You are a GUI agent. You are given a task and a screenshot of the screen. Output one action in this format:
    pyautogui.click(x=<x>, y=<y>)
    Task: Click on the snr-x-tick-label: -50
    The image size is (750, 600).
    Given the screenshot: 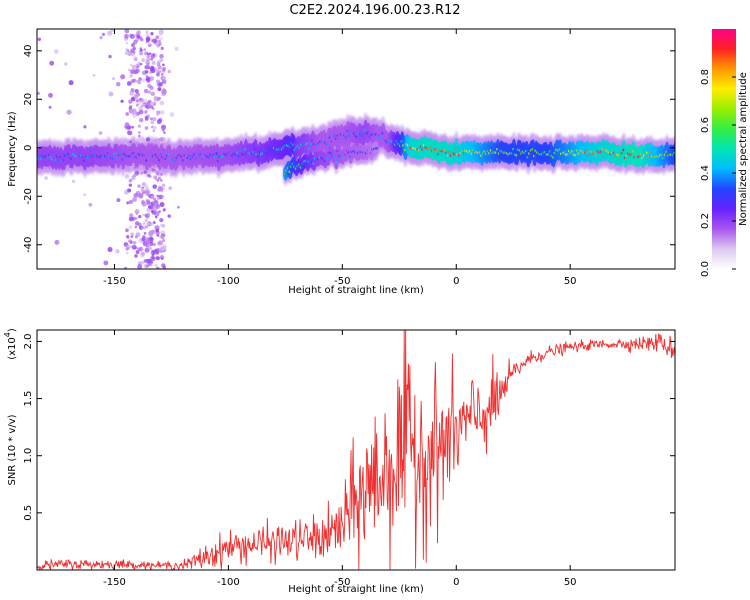 What is the action you would take?
    pyautogui.click(x=342, y=582)
    